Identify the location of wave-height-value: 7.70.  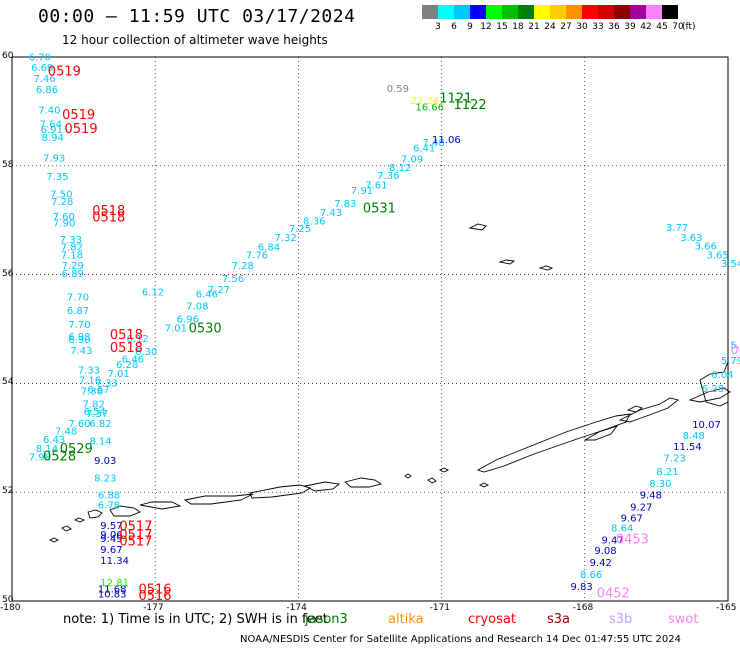
(79, 325).